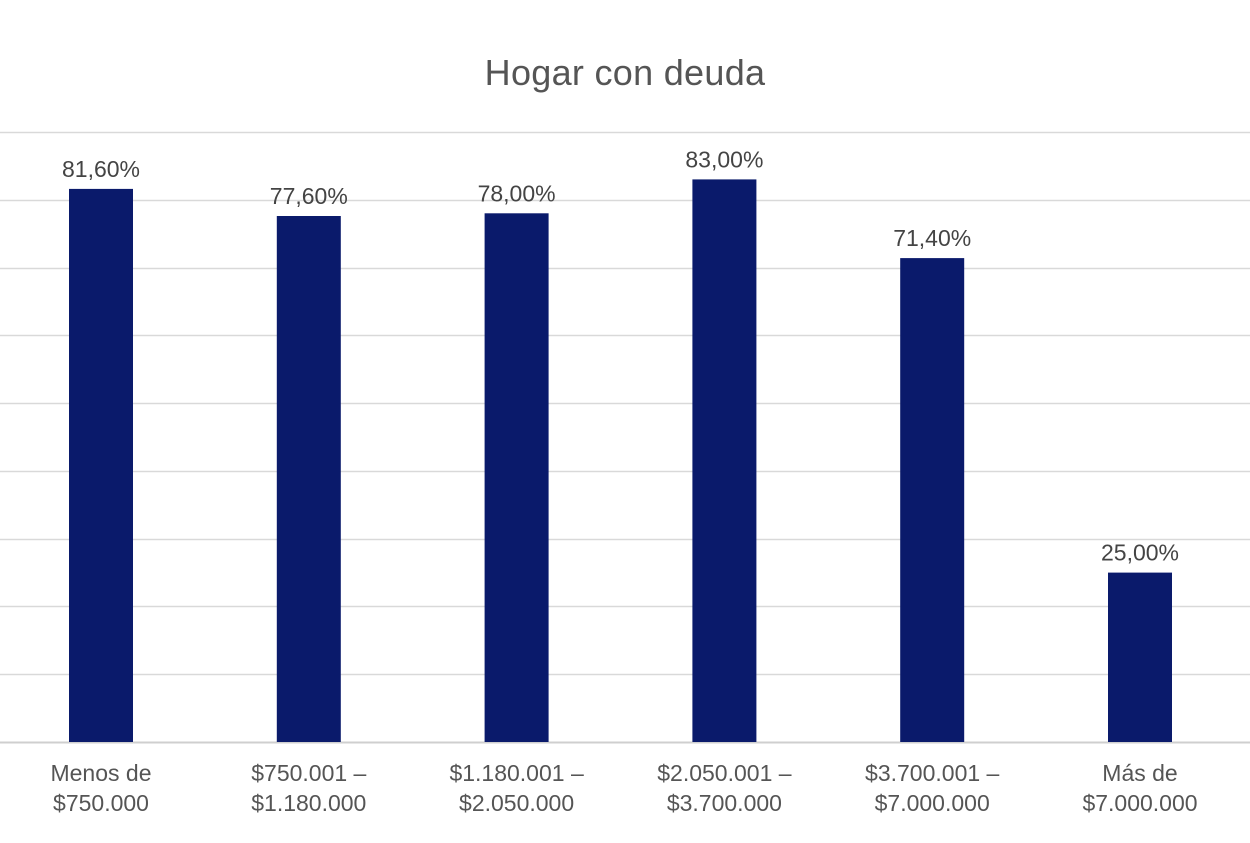  What do you see at coordinates (308, 773) in the screenshot?
I see `category-label: $750.001 –` at bounding box center [308, 773].